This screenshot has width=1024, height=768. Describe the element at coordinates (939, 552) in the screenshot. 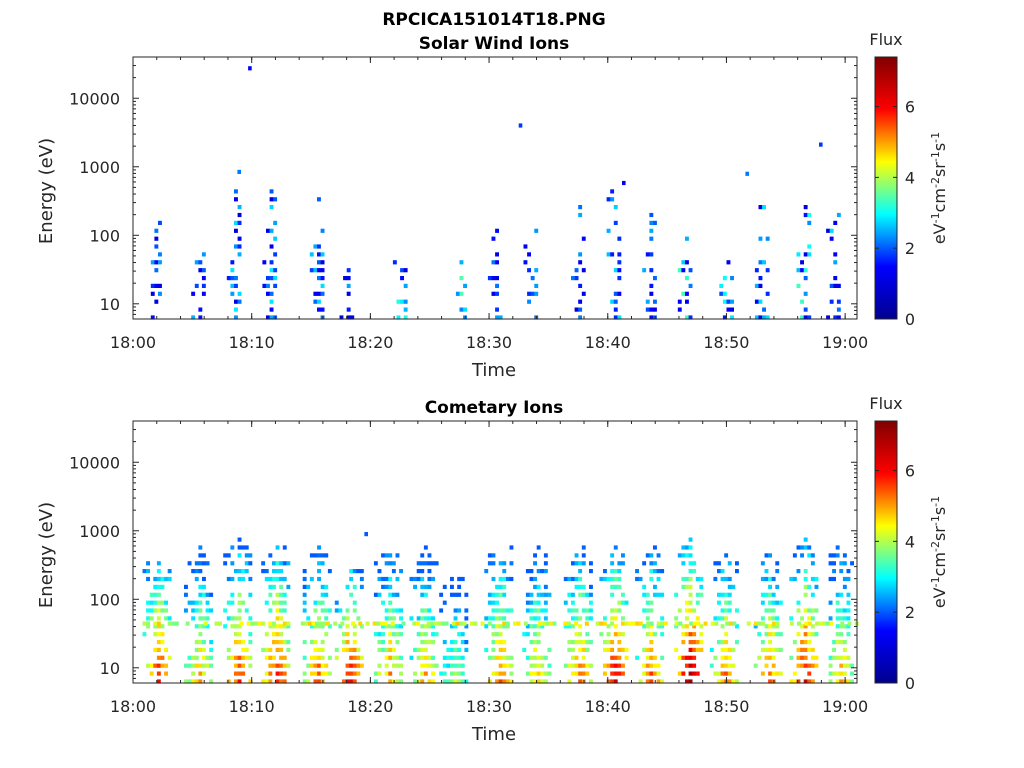

I see `cm-colorbar-label: eV-1cm-2sr-1s-1` at that location.